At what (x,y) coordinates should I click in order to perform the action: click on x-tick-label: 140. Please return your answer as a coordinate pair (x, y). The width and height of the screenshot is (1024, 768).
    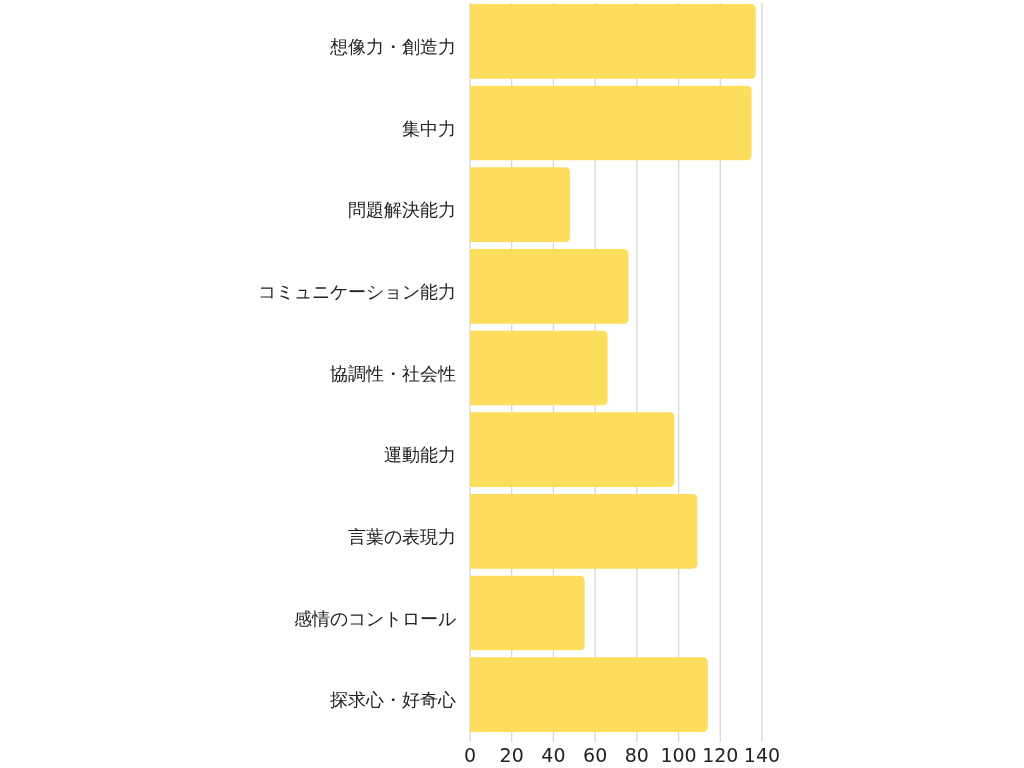
    Looking at the image, I should click on (762, 755).